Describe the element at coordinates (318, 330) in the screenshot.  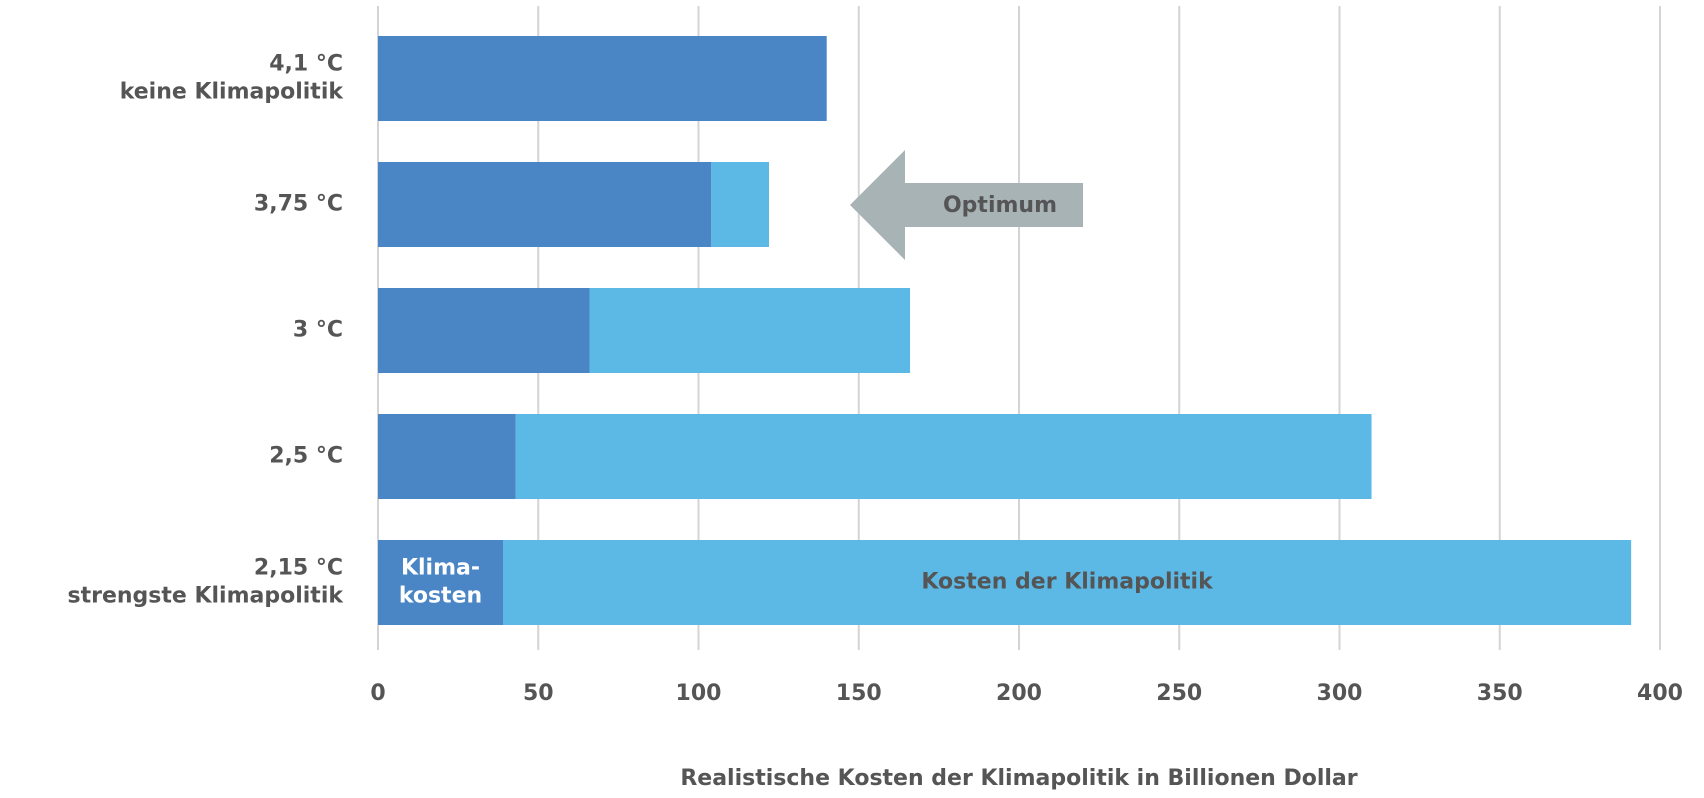
I see `y-tick-label: 3 °C` at that location.